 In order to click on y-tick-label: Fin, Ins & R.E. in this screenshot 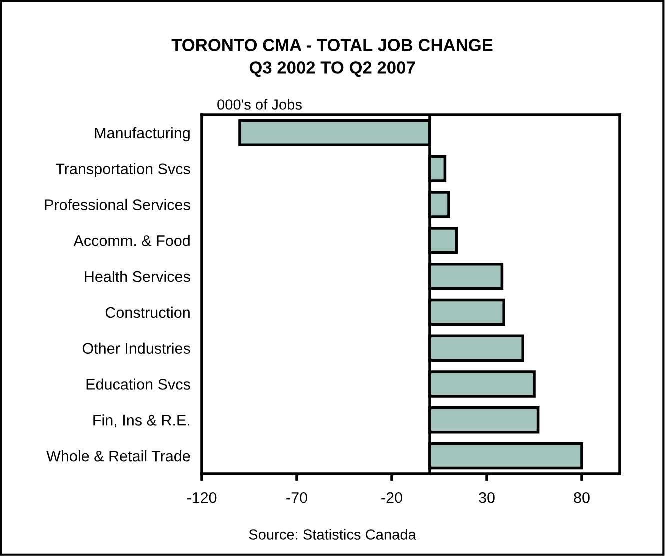, I will do `click(142, 421)`.